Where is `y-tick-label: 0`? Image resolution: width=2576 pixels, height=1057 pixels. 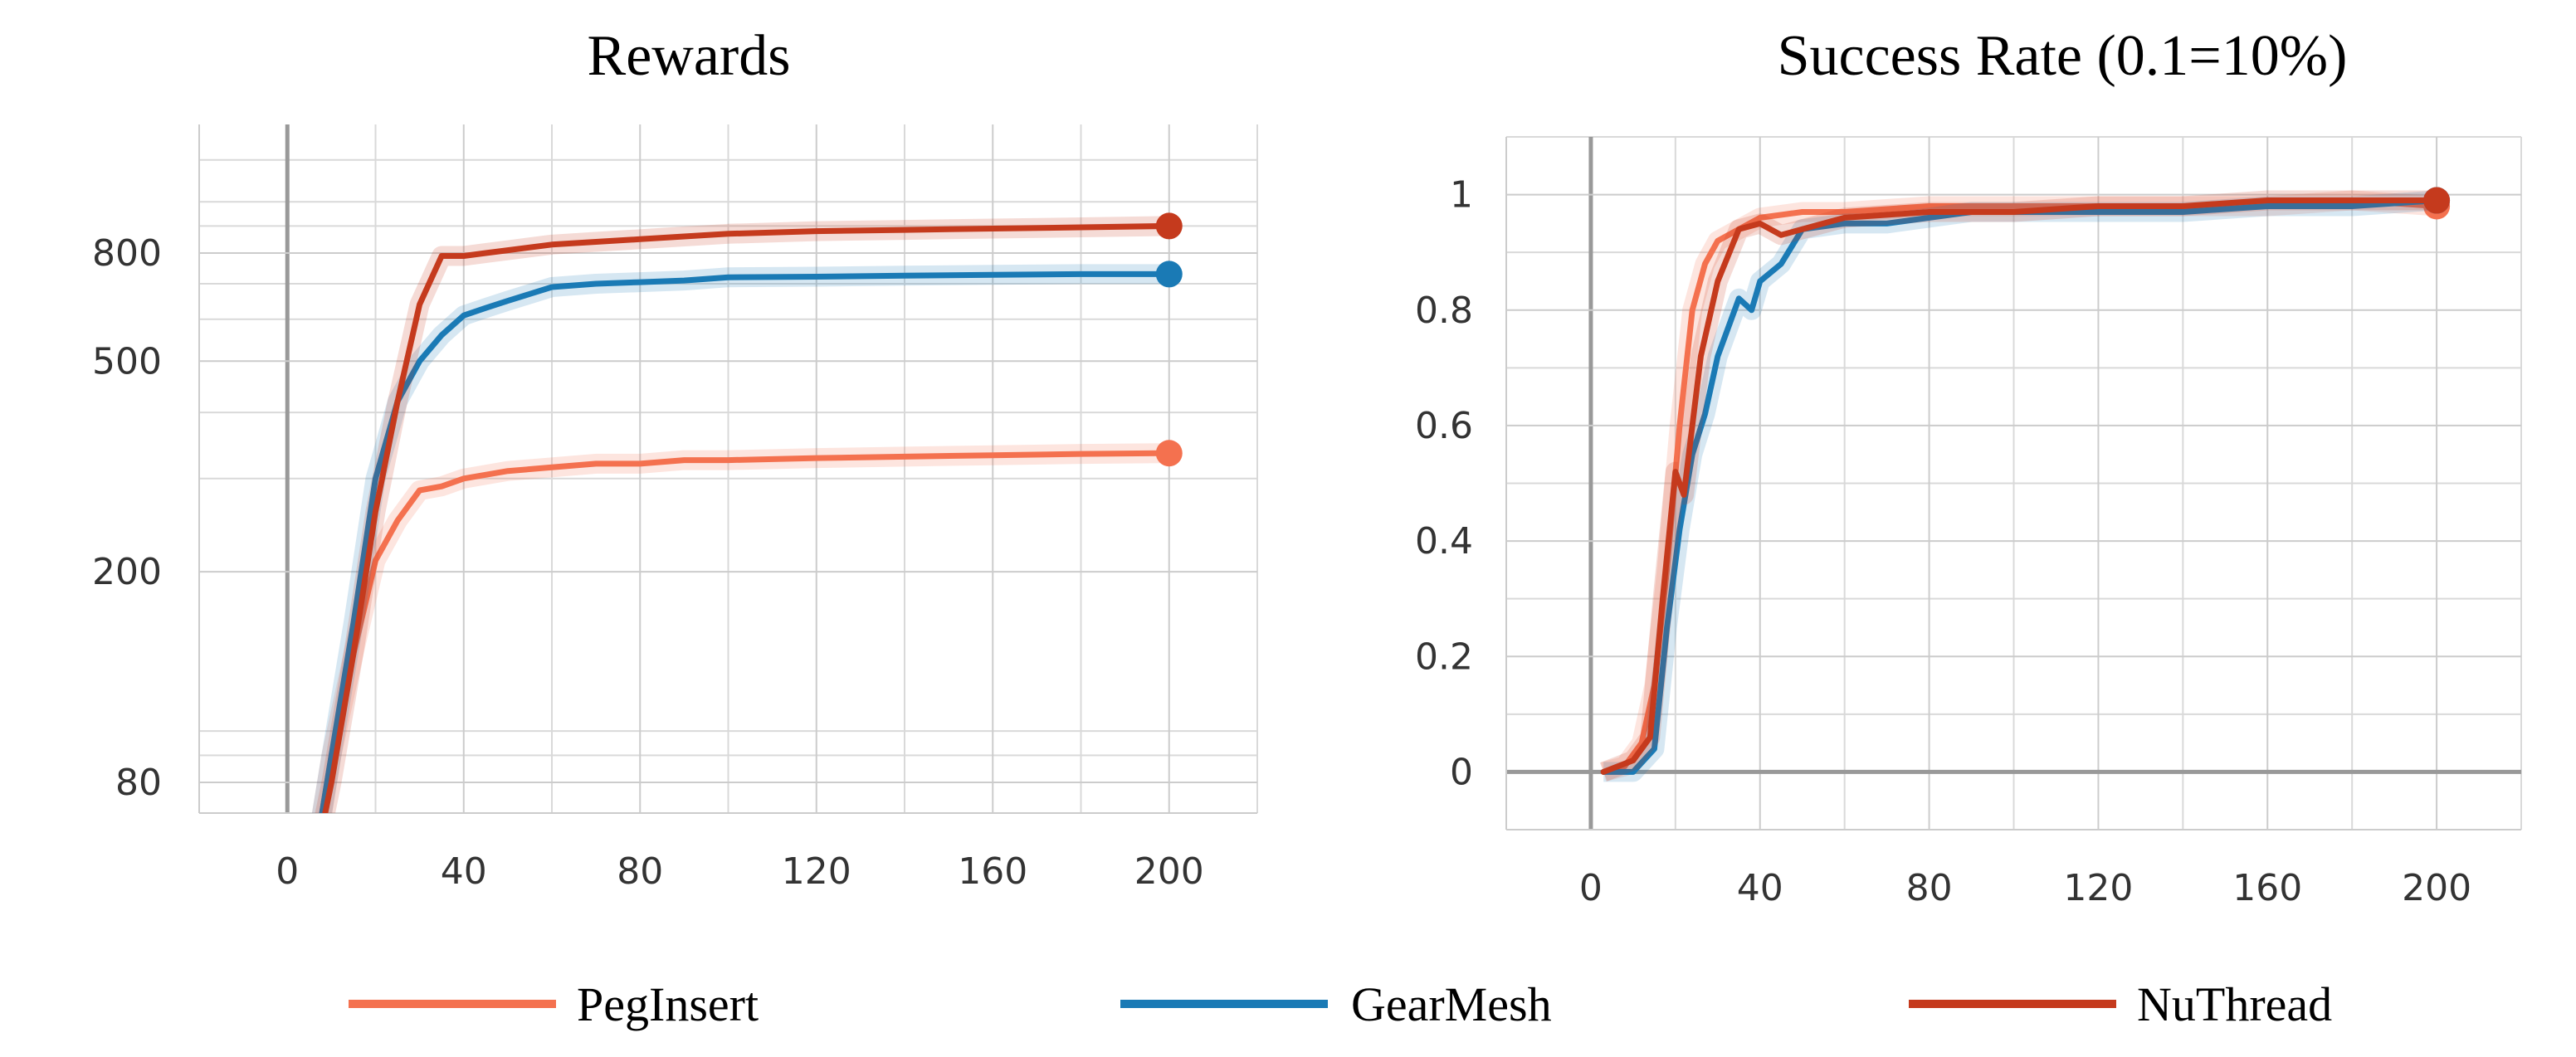
y-tick-label: 0 is located at coordinates (1462, 772).